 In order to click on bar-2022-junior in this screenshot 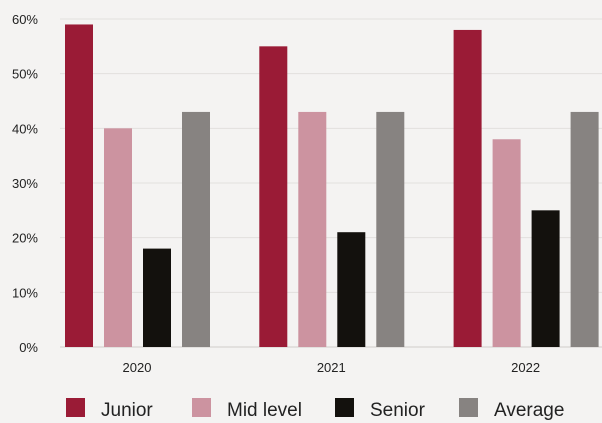, I will do `click(467, 188)`.